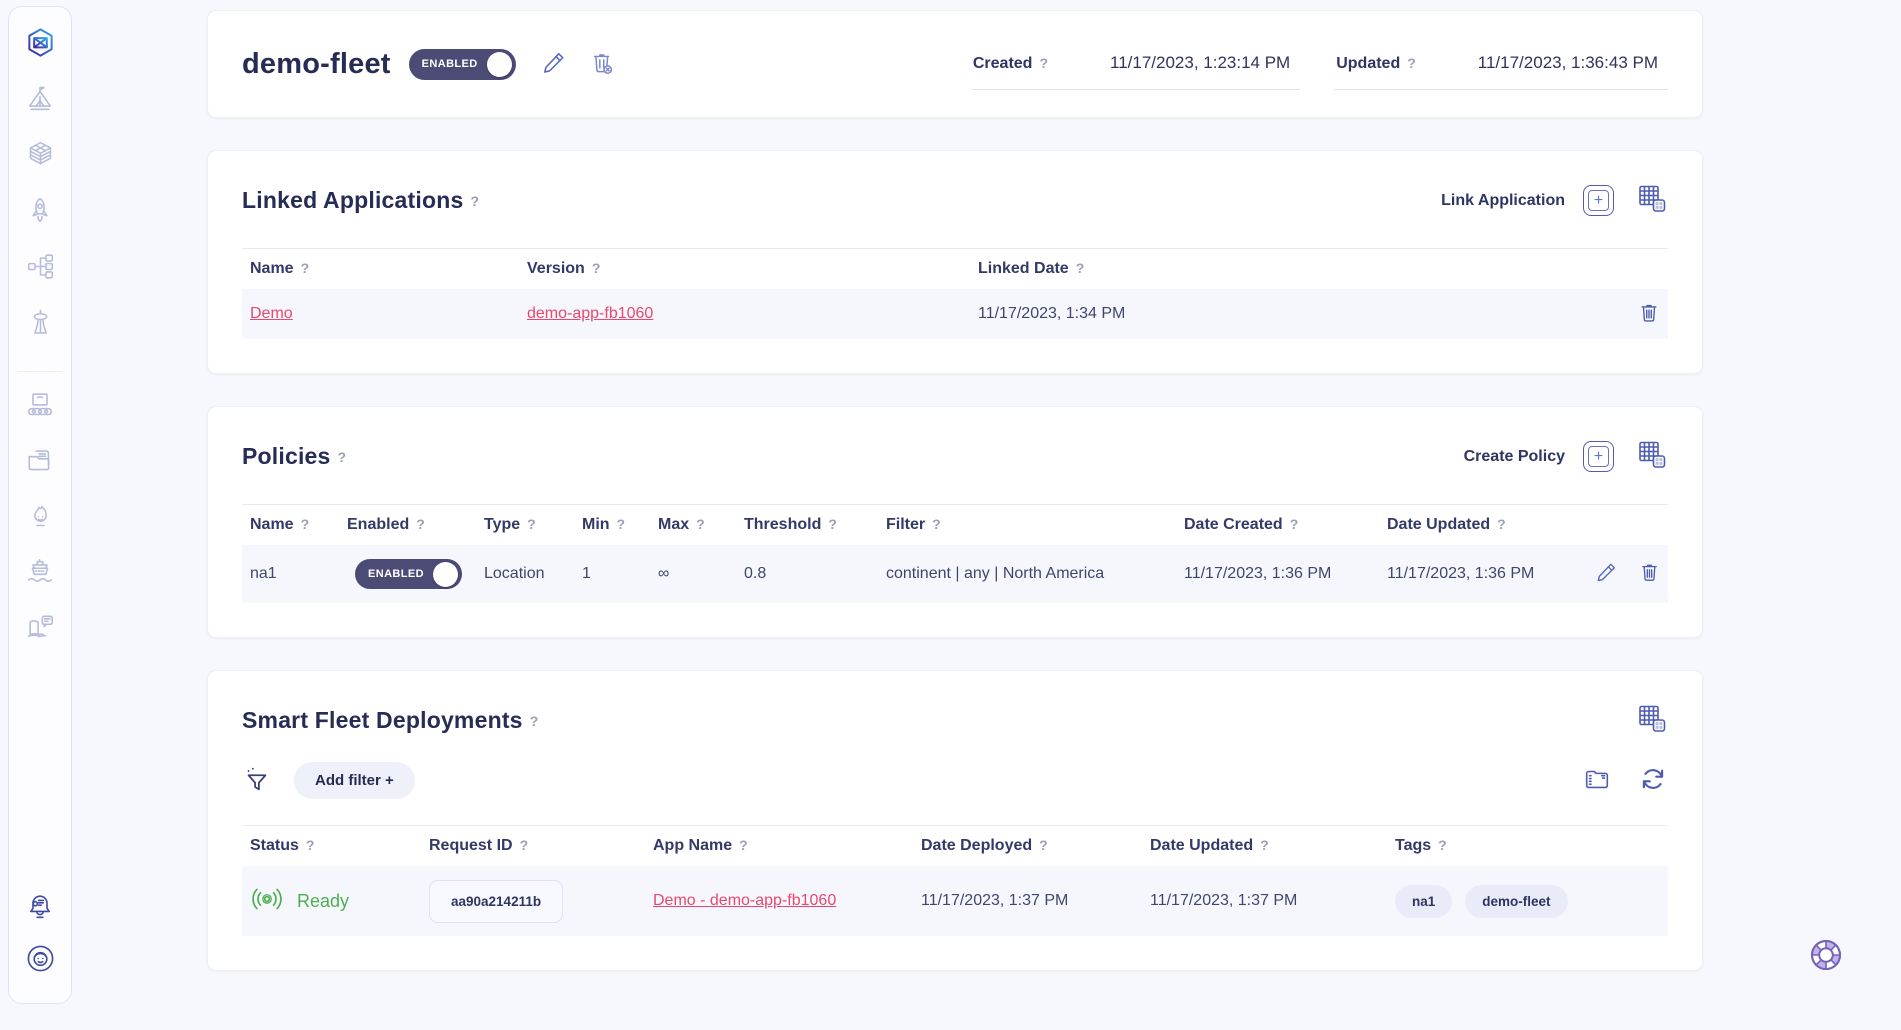  I want to click on deployments-table-settings-button, so click(1652, 720).